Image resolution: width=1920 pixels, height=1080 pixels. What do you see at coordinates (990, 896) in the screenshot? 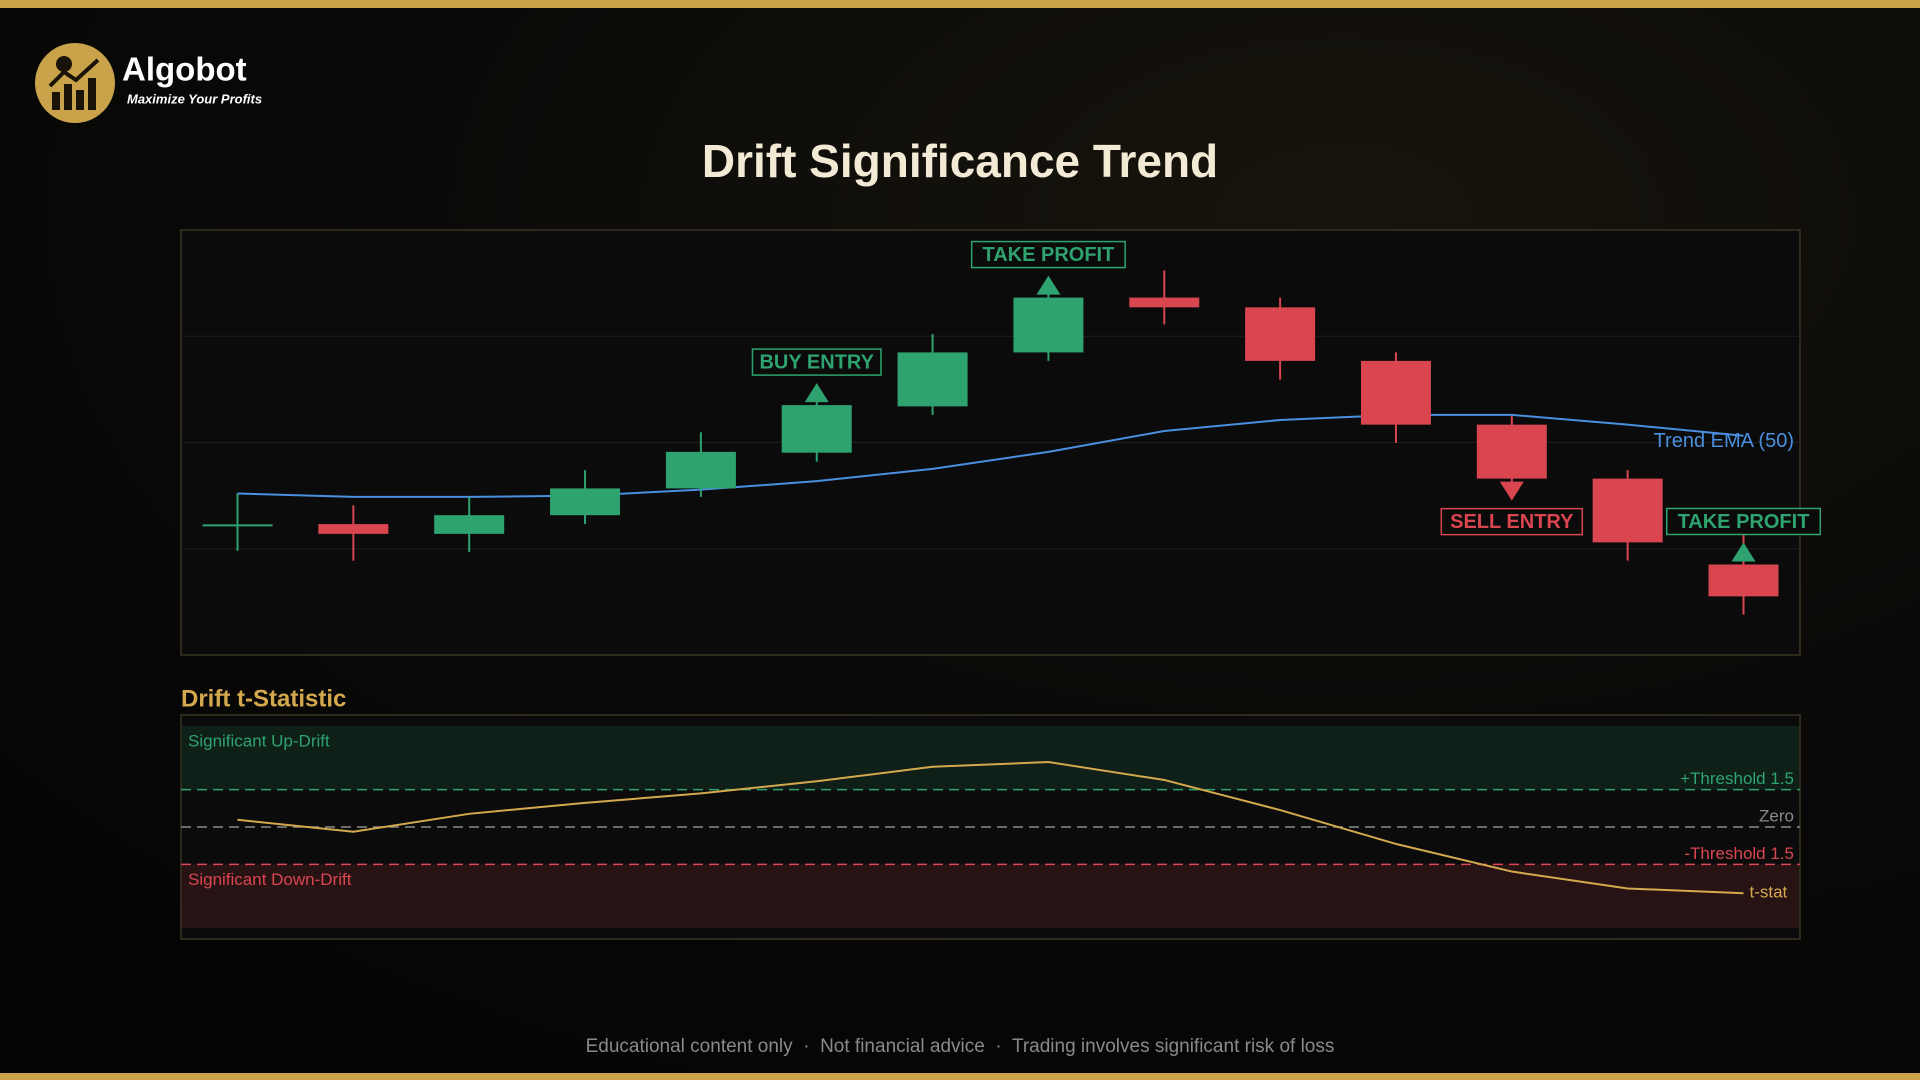
I see `down-zone` at bounding box center [990, 896].